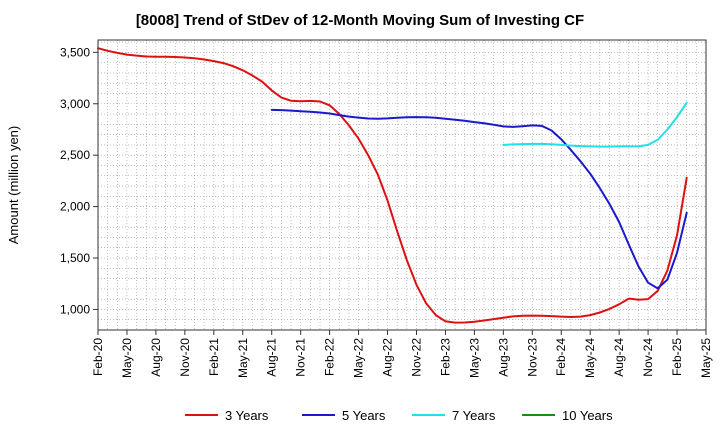  I want to click on x-tick-label: Feb-20, so click(98, 357).